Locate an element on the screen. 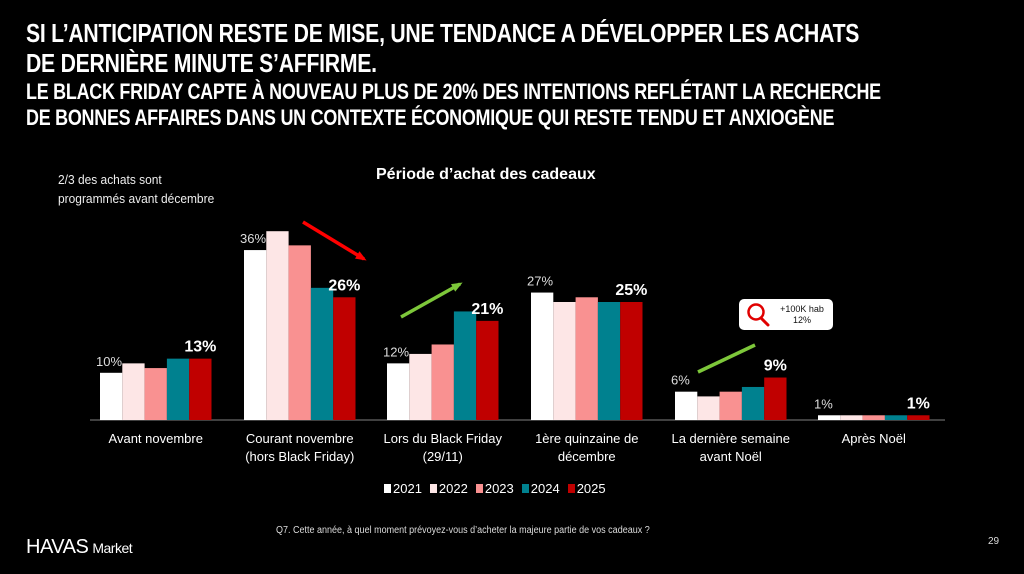 The width and height of the screenshot is (1024, 574). category-label: Avant novembre is located at coordinates (156, 439).